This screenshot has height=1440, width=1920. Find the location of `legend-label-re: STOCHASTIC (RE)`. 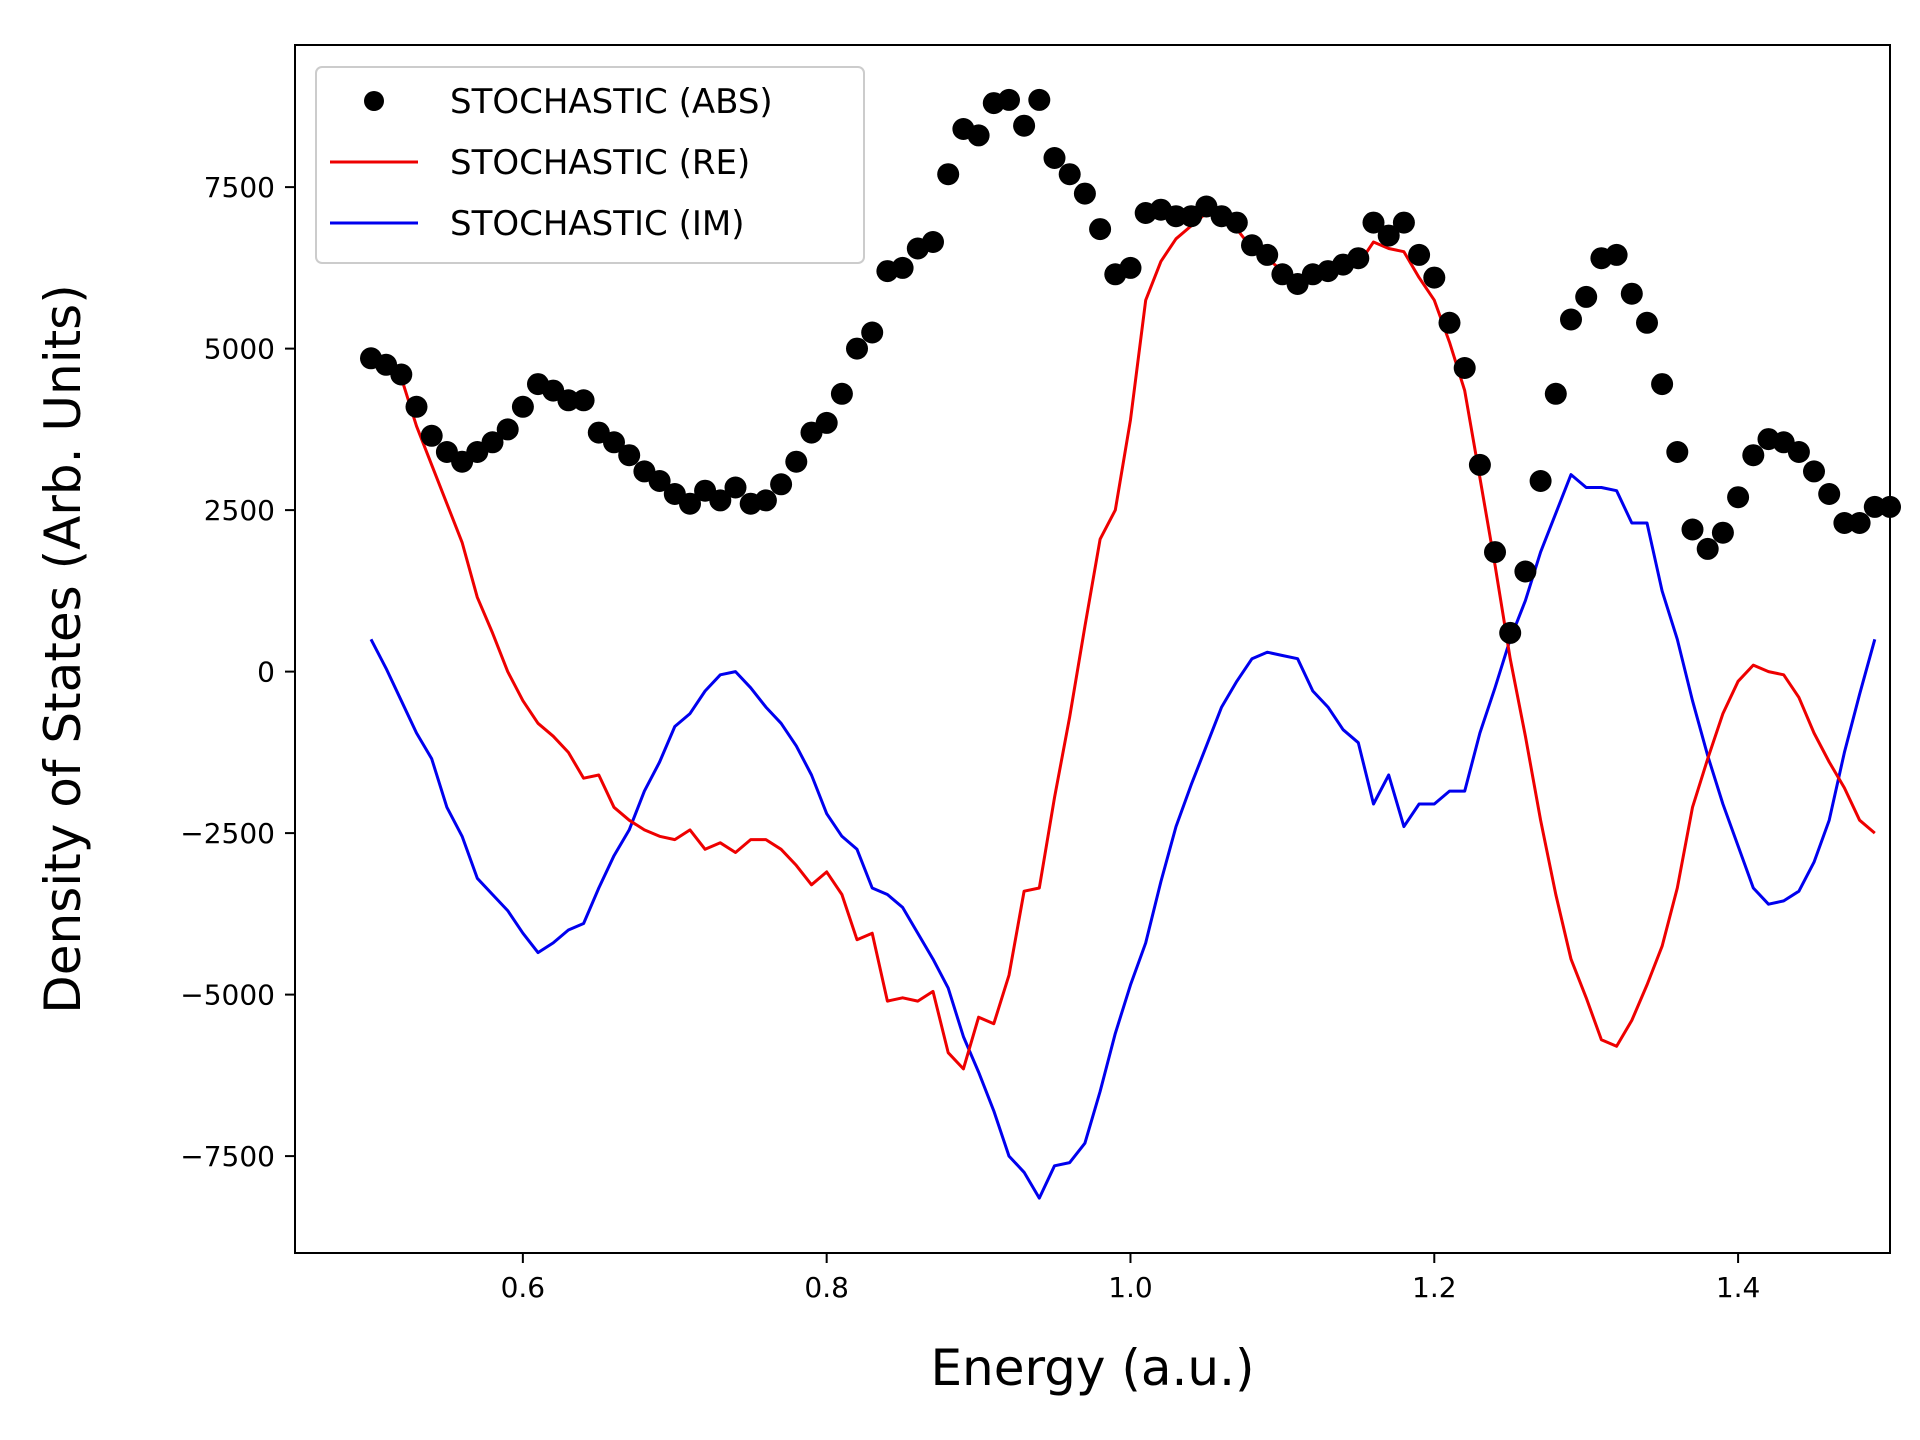

legend-label-re: STOCHASTIC (RE) is located at coordinates (600, 163).